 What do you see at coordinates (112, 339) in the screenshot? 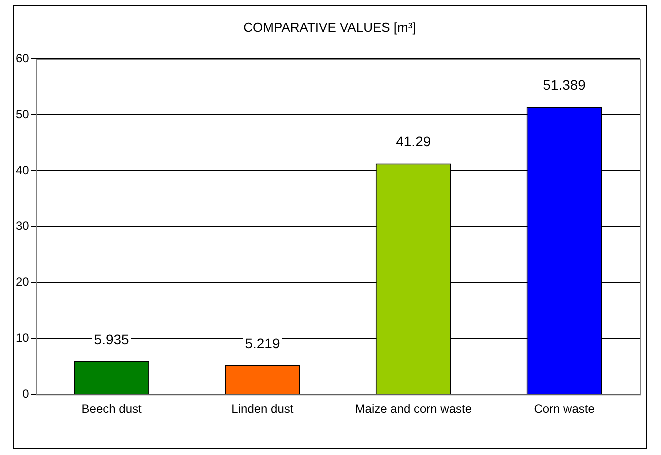
I see `data-label: 5.935` at bounding box center [112, 339].